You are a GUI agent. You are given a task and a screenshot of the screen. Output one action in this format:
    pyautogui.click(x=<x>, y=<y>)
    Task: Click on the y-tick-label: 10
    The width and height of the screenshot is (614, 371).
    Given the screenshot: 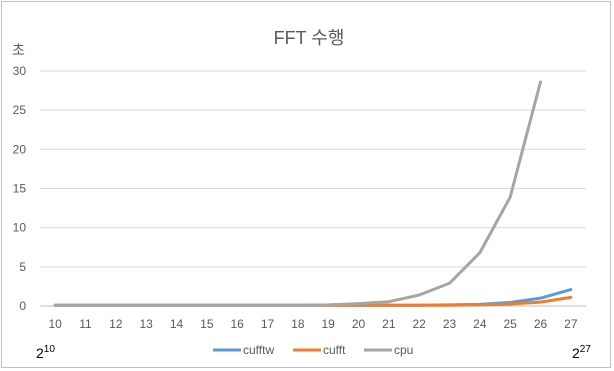 What is the action you would take?
    pyautogui.click(x=20, y=228)
    